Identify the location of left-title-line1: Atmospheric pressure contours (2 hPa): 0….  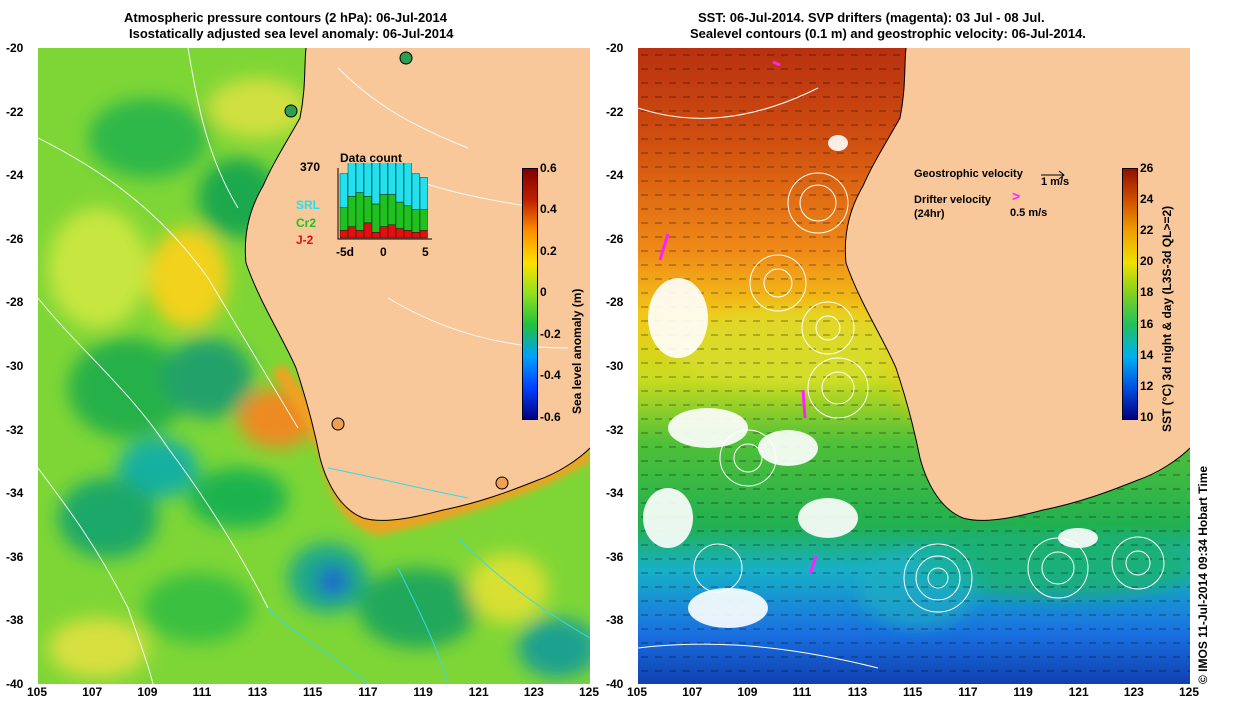
(285, 17).